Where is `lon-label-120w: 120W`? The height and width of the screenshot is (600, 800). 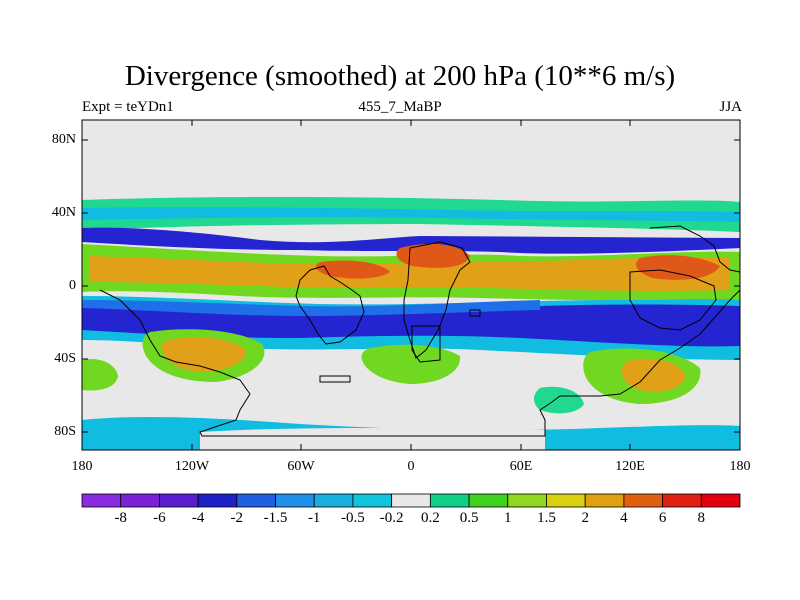
lon-label-120w: 120W is located at coordinates (192, 466).